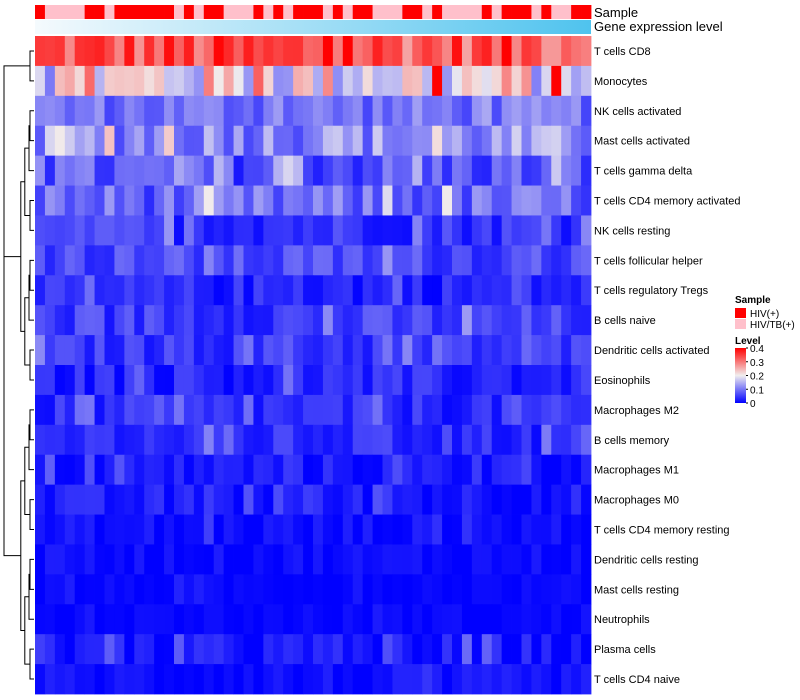 The height and width of the screenshot is (700, 800). Describe the element at coordinates (740, 313) in the screenshot. I see `legend-swatch-hiv` at that location.